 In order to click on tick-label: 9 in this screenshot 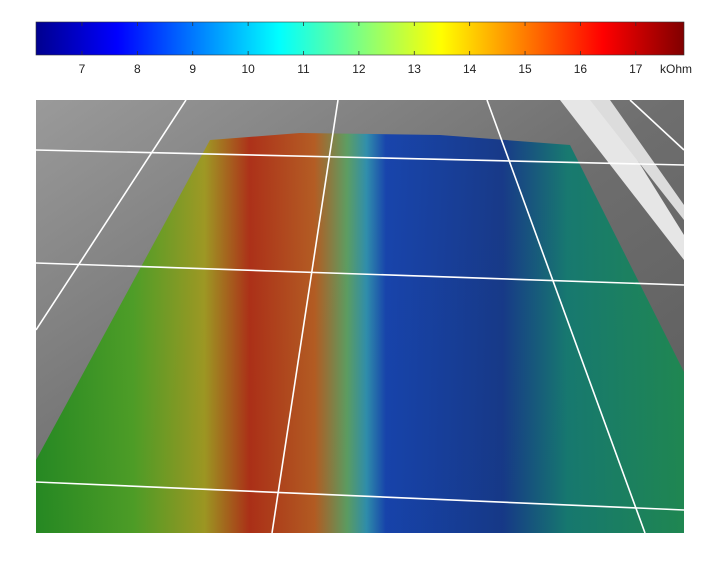, I will do `click(192, 69)`.